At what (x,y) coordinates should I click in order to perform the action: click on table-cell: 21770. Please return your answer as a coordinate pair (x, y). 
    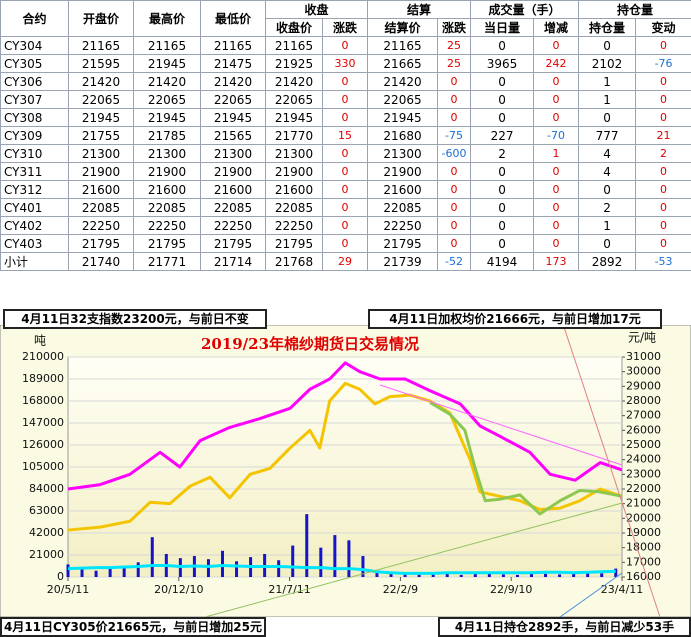
    Looking at the image, I should click on (294, 135).